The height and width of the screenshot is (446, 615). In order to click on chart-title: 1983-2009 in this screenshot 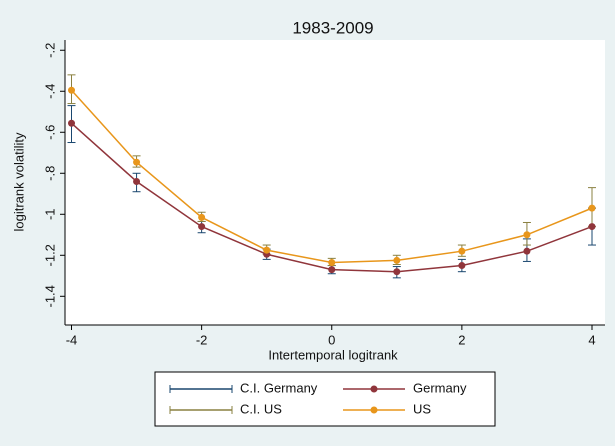, I will do `click(332, 27)`.